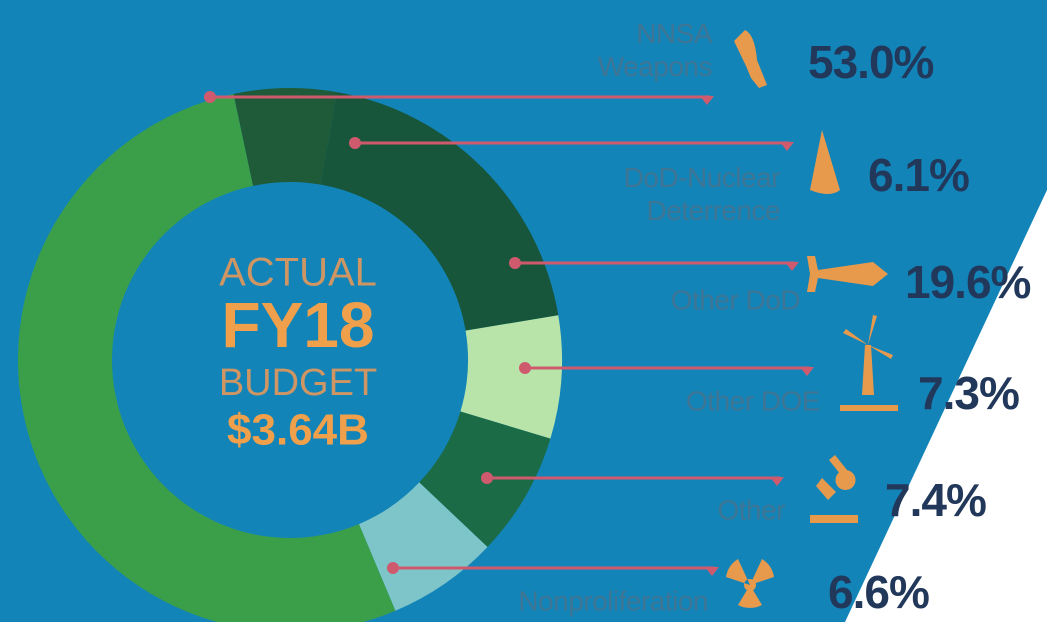 The image size is (1047, 622). I want to click on category-label: Nonproliferation, so click(613, 601).